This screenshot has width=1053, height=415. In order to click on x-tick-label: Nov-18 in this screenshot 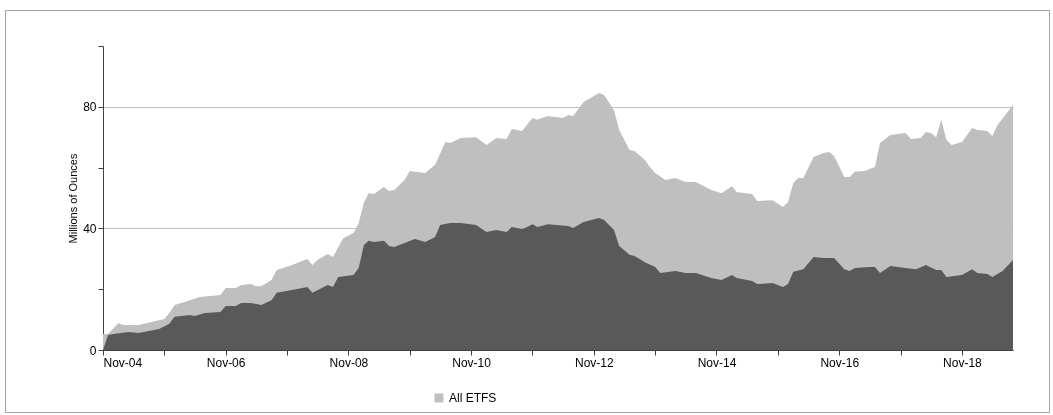, I will do `click(963, 362)`.